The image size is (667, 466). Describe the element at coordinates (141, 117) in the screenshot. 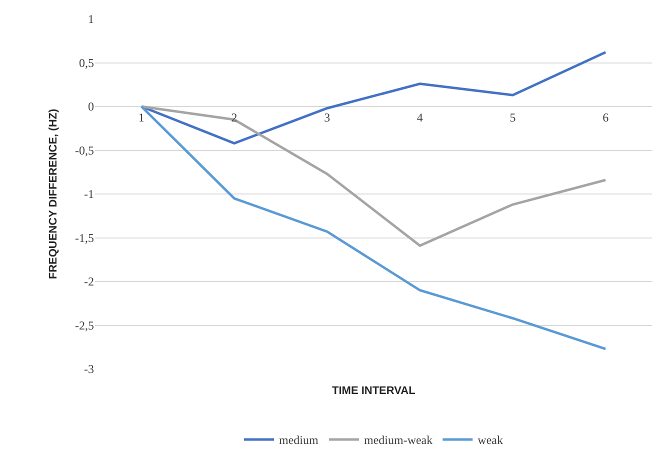

I see `x-tick-label: 1` at that location.